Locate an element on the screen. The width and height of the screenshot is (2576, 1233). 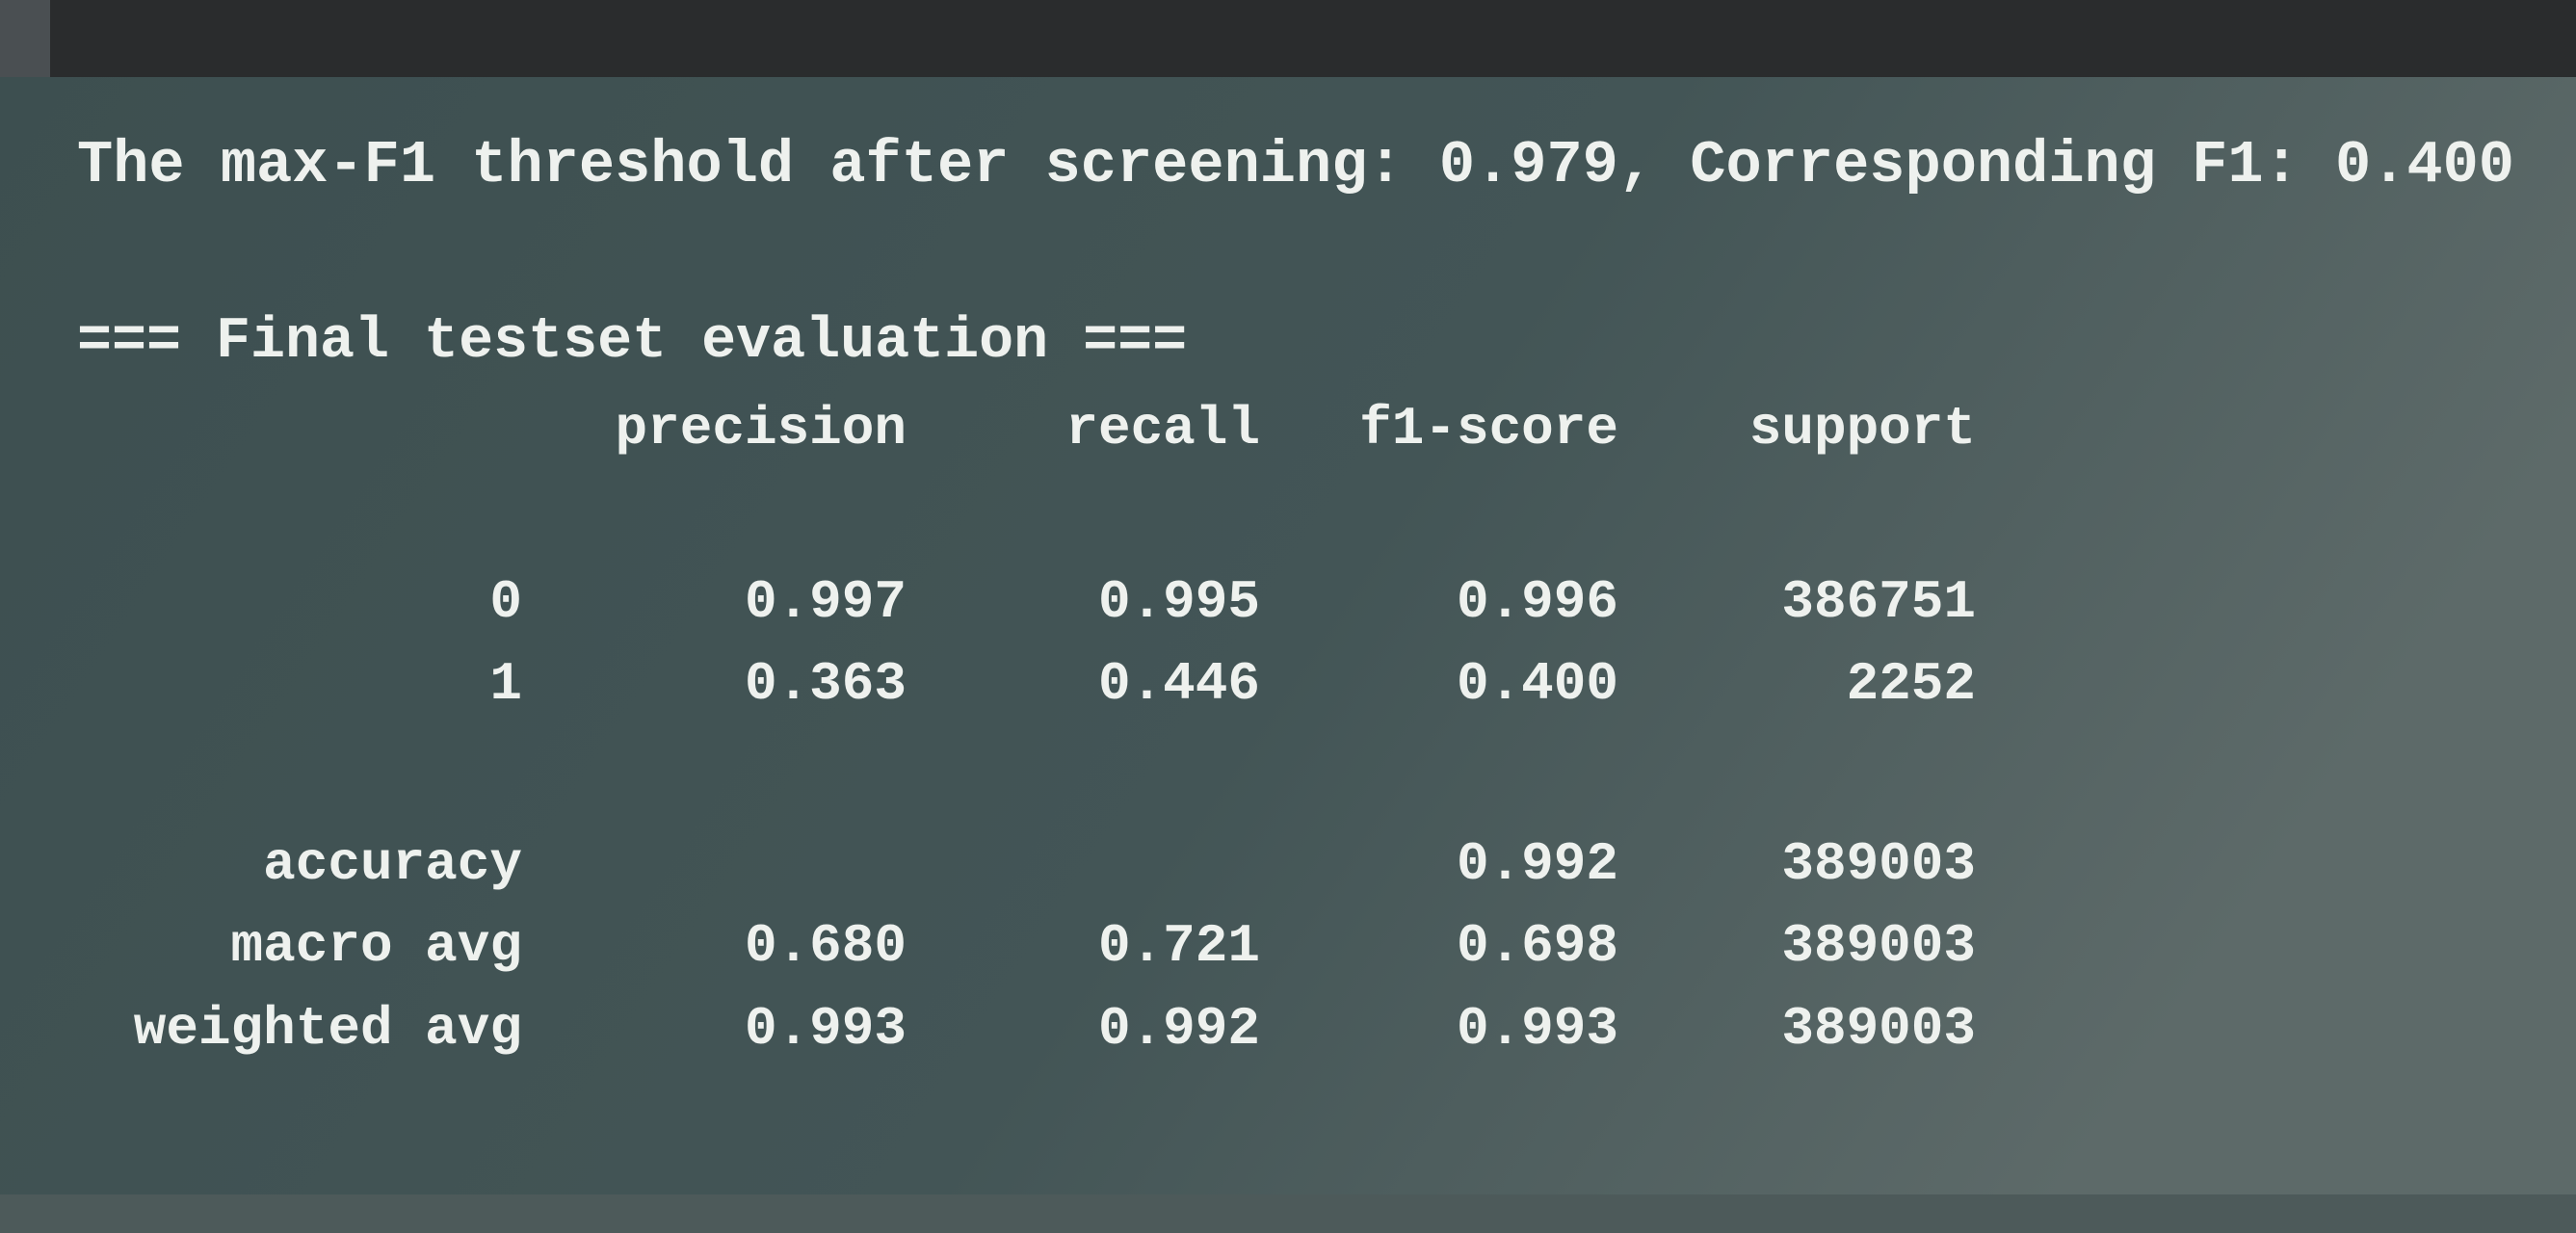
column-header: support is located at coordinates (1863, 428).